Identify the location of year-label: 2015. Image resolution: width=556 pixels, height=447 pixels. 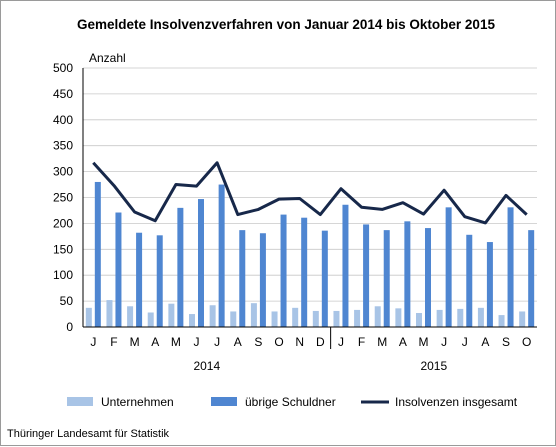
(433, 366).